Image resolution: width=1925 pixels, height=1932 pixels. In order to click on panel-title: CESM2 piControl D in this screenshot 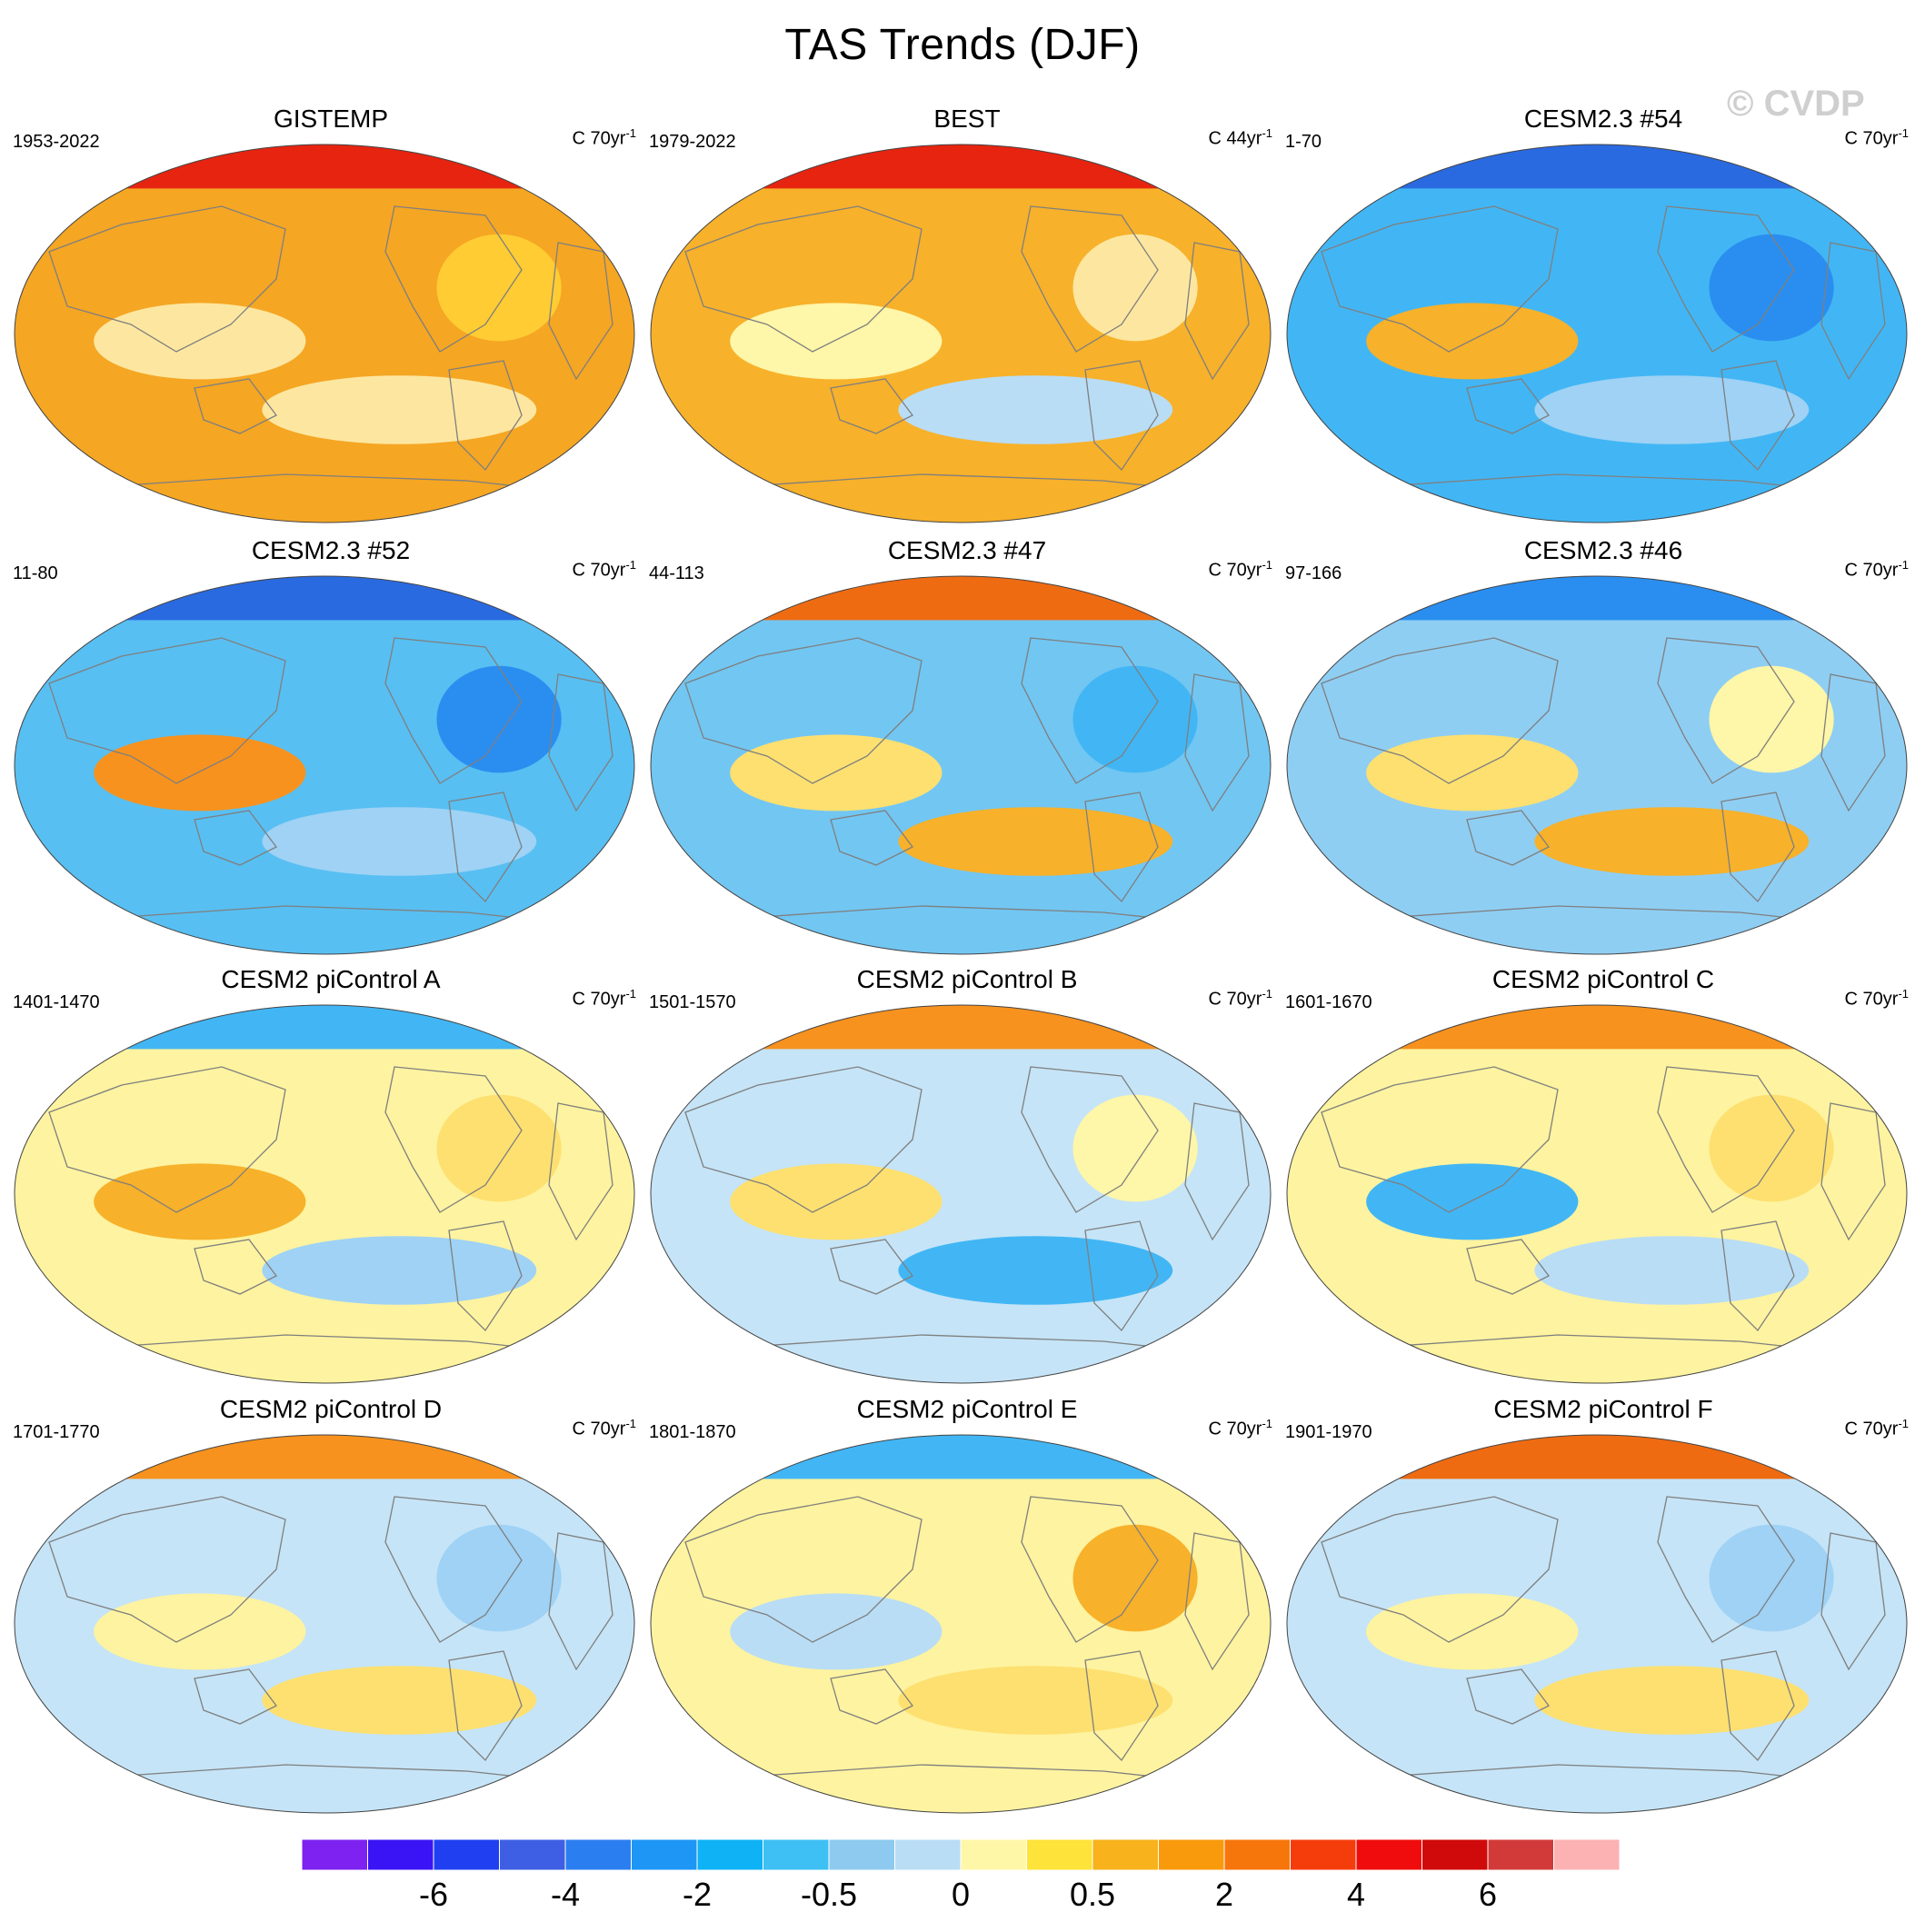, I will do `click(331, 1409)`.